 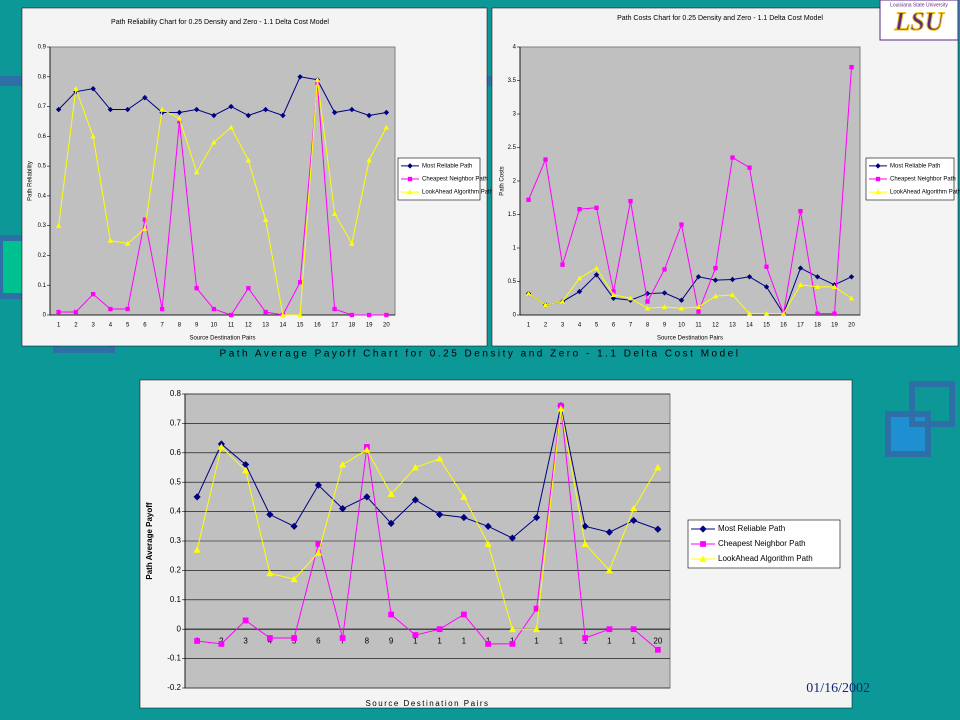 I want to click on x-tick-label: 15, so click(x=300, y=326).